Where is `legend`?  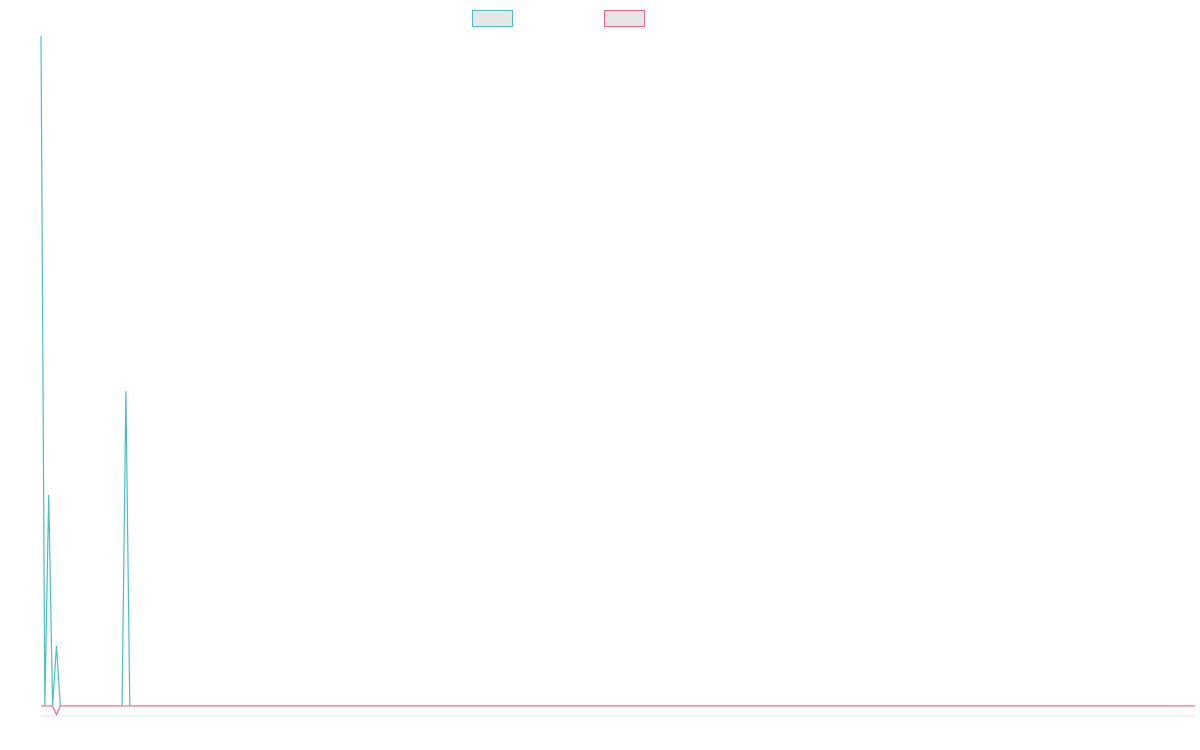 legend is located at coordinates (558, 18).